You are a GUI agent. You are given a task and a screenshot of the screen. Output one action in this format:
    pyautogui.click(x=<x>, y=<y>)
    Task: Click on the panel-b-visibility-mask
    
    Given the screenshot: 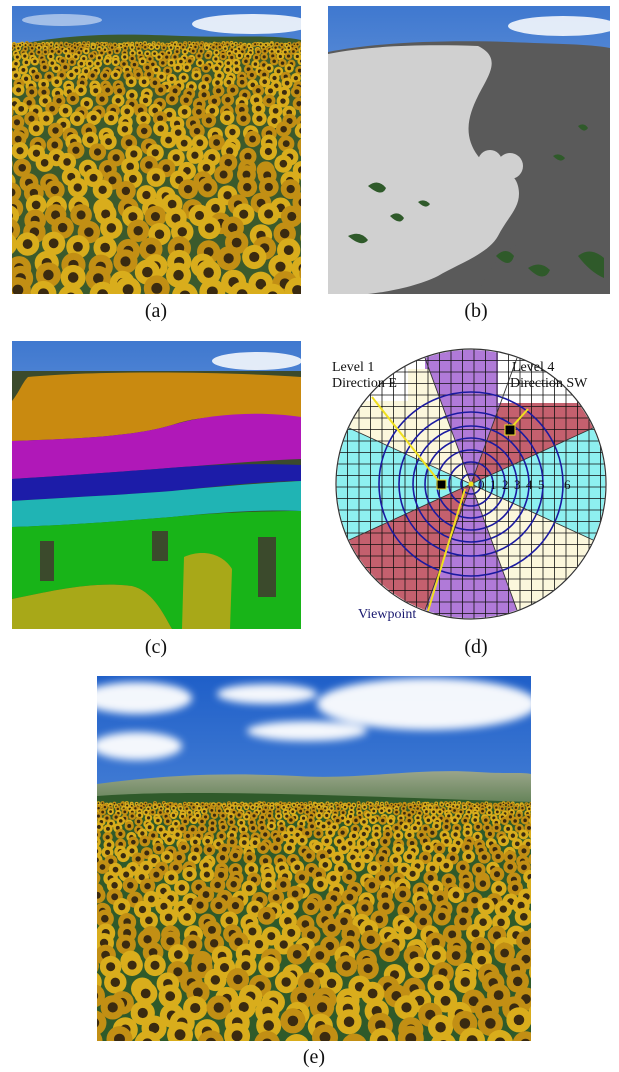 What is the action you would take?
    pyautogui.click(x=469, y=150)
    